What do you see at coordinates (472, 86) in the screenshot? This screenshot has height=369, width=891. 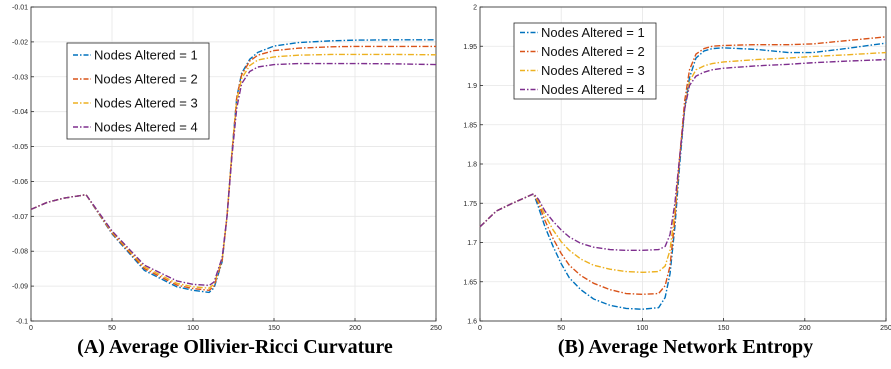 I see `y-tick-label: 1.9` at bounding box center [472, 86].